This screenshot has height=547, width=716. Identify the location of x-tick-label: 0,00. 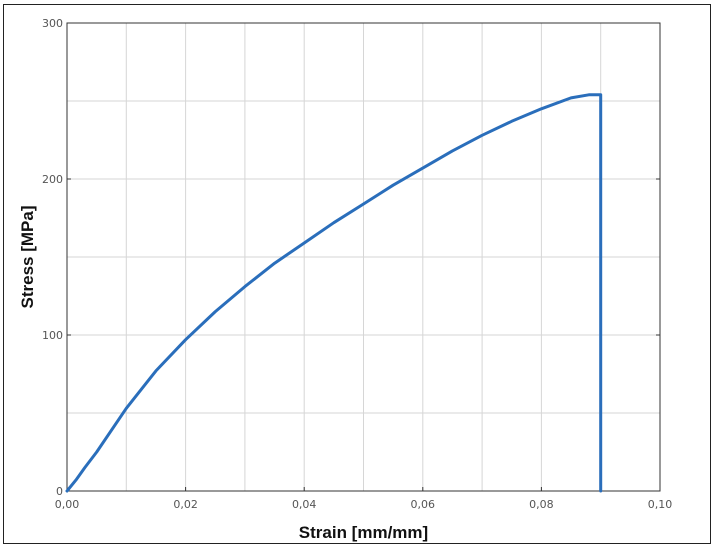
(67, 504).